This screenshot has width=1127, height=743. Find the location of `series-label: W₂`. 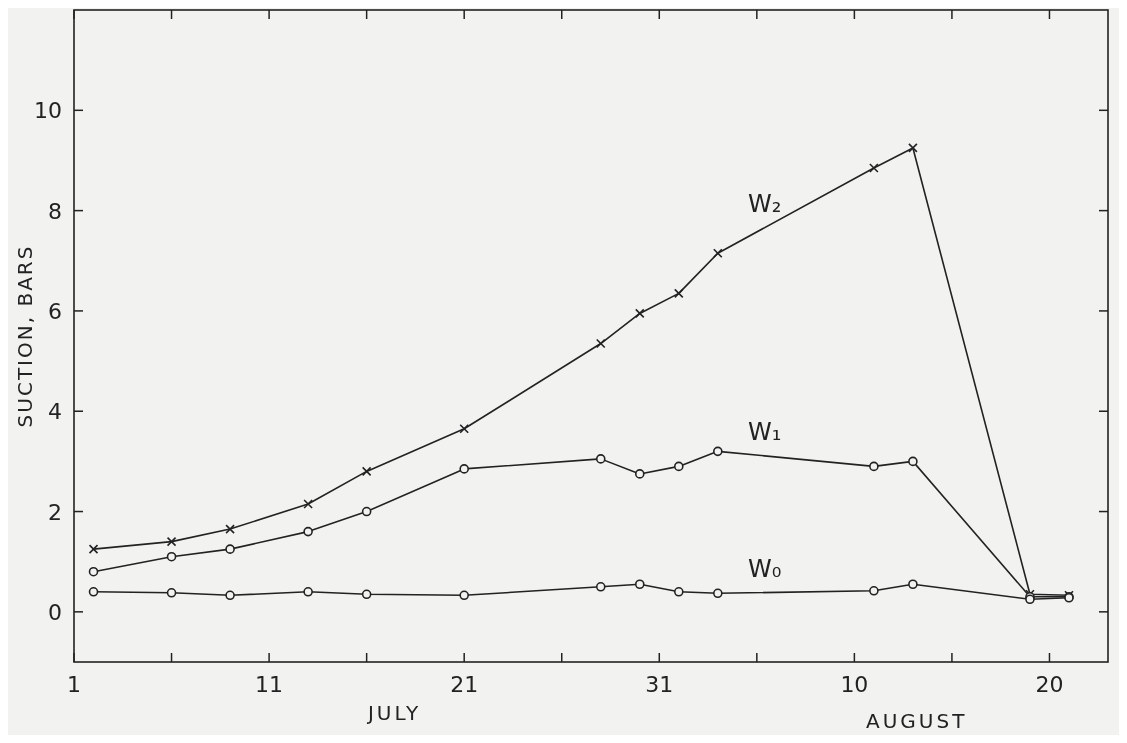

series-label: W₂ is located at coordinates (764, 203).